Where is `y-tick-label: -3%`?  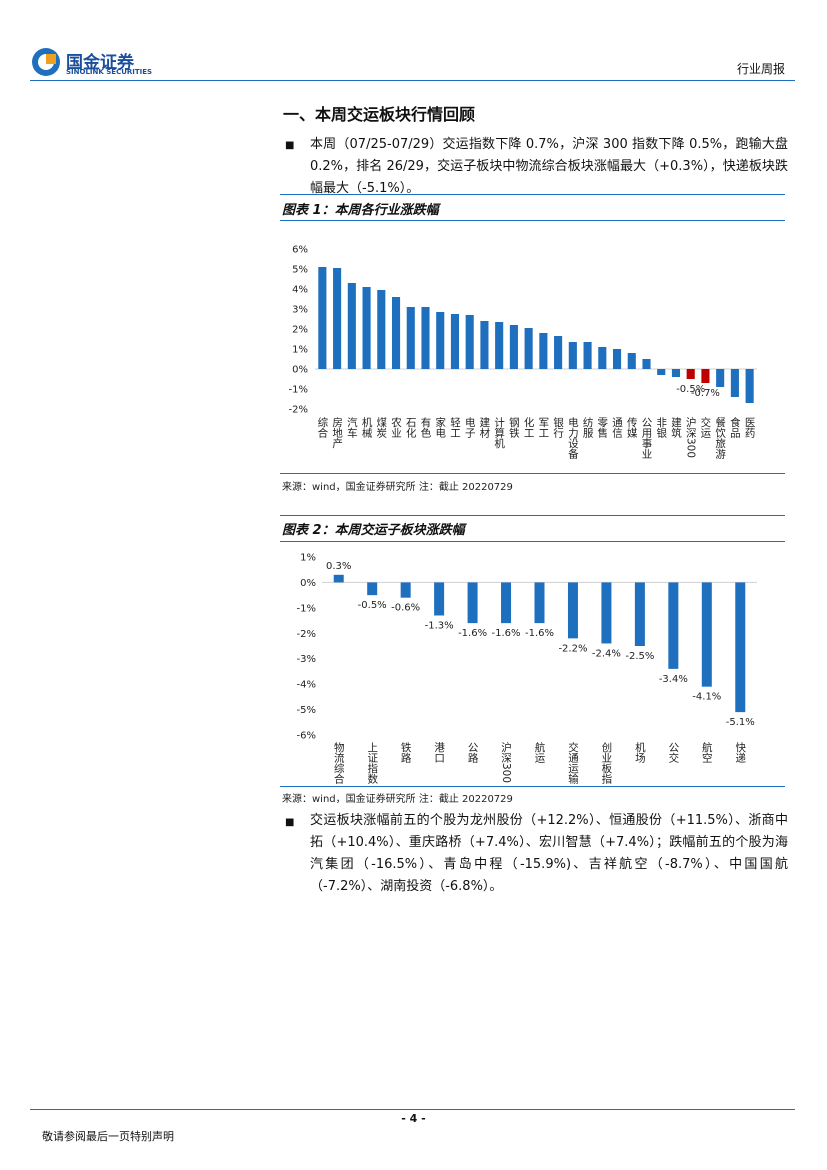 y-tick-label: -3% is located at coordinates (306, 659).